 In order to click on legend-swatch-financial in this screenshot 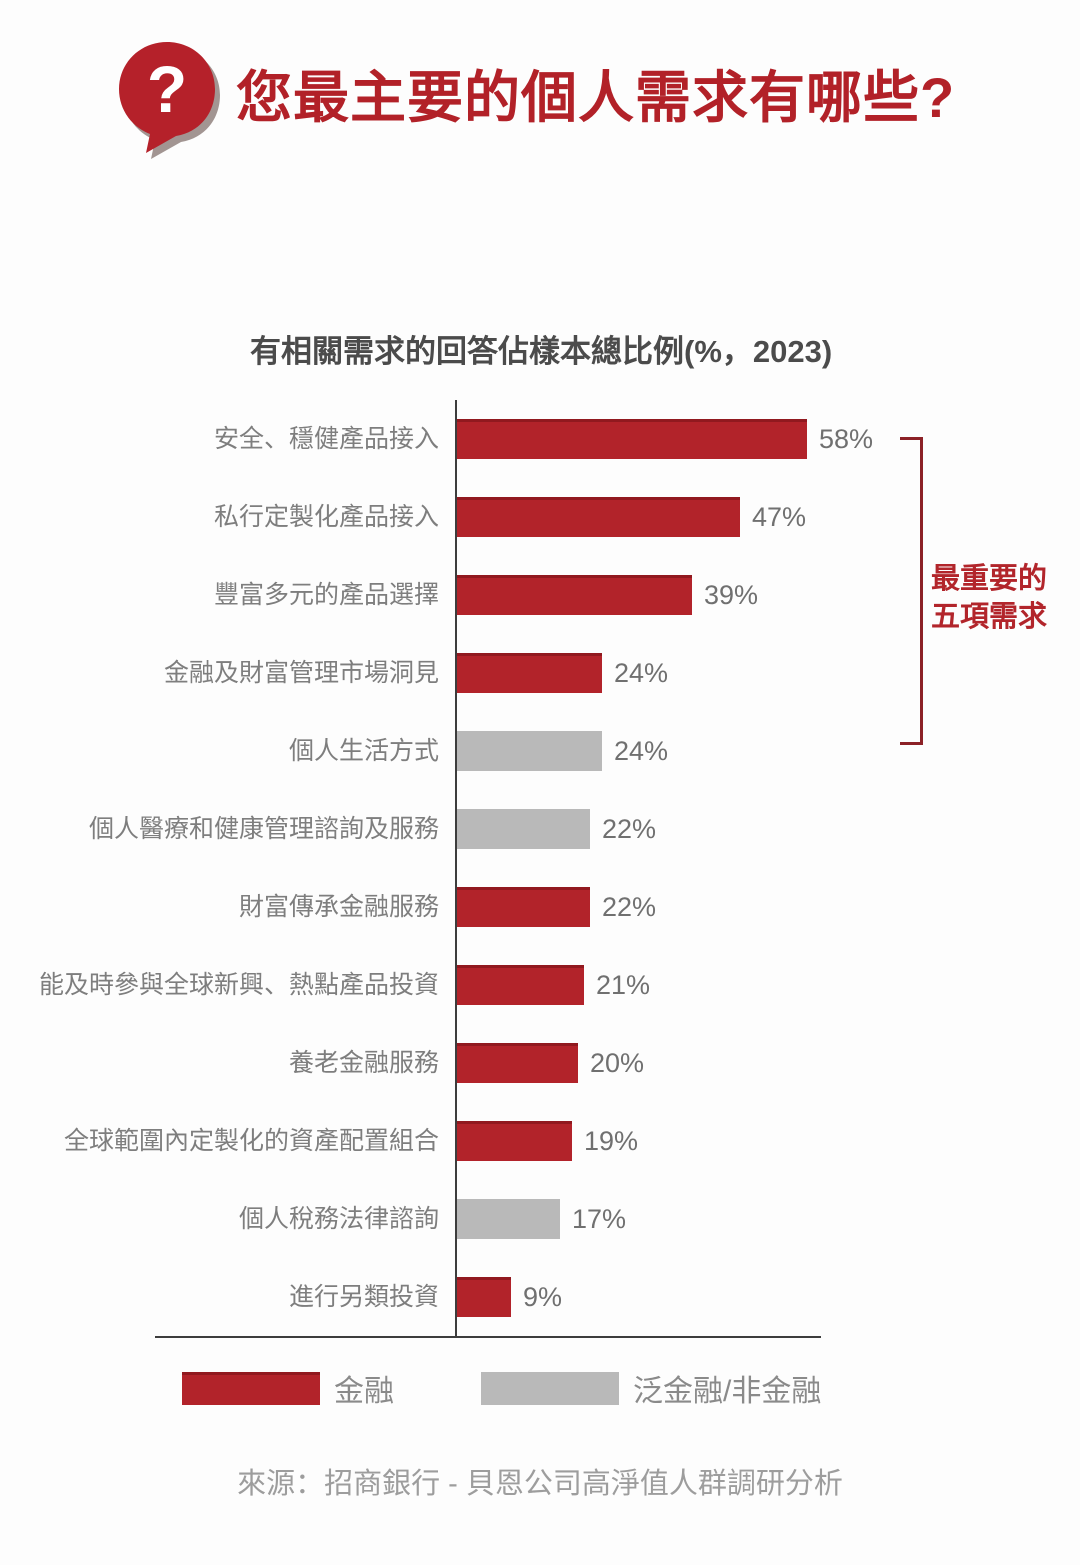, I will do `click(251, 1388)`.